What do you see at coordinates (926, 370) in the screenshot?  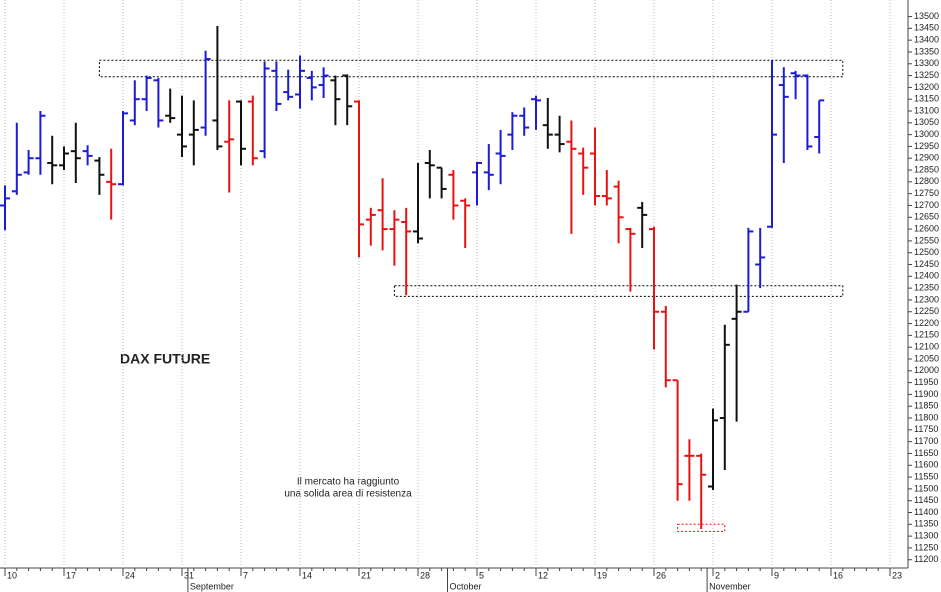 I see `y-tick-label: 12000` at bounding box center [926, 370].